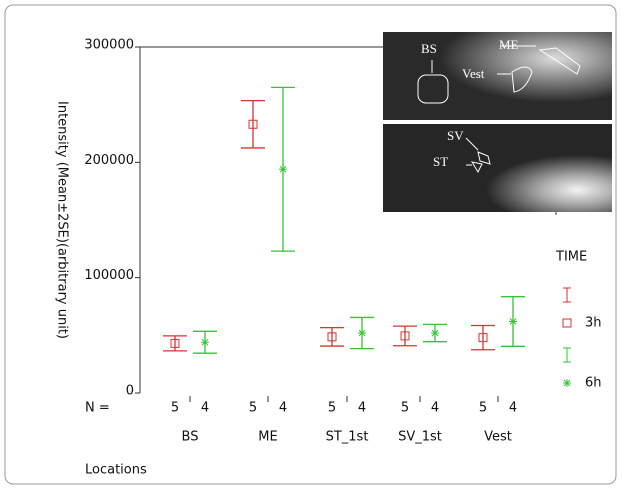 The image size is (622, 494). Describe the element at coordinates (433, 89) in the screenshot. I see `outline-bs` at that location.